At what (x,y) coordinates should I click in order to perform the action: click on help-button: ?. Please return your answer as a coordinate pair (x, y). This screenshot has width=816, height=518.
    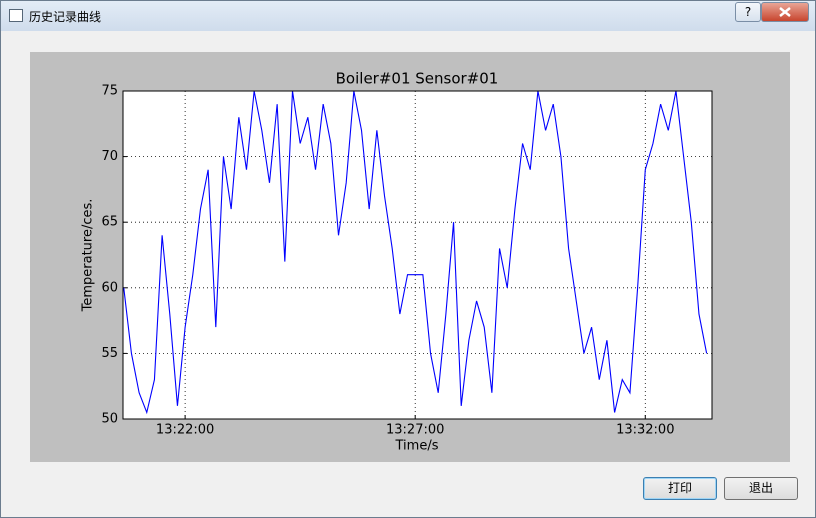
    Looking at the image, I should click on (748, 12).